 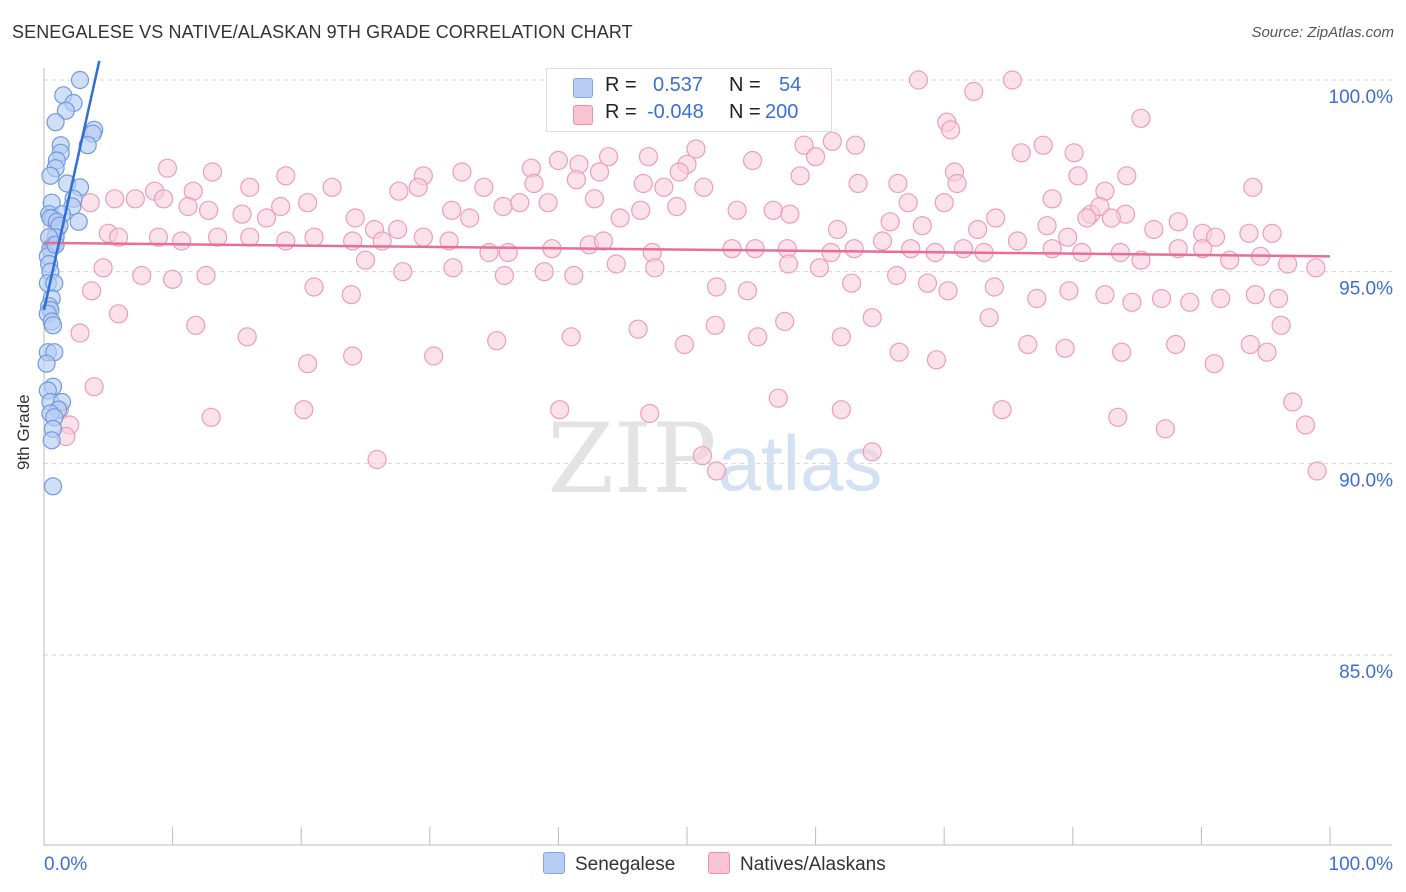 I want to click on y-tick-label: 85.0%, so click(x=1366, y=672).